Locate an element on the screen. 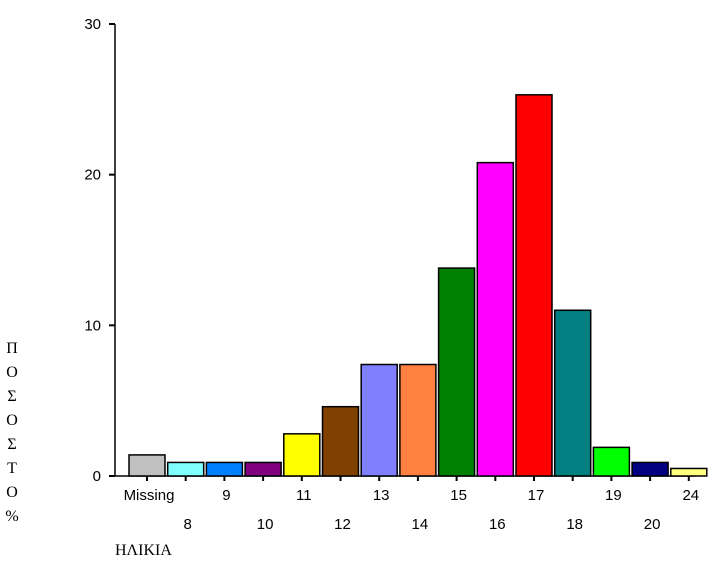  bar-missing is located at coordinates (147, 465).